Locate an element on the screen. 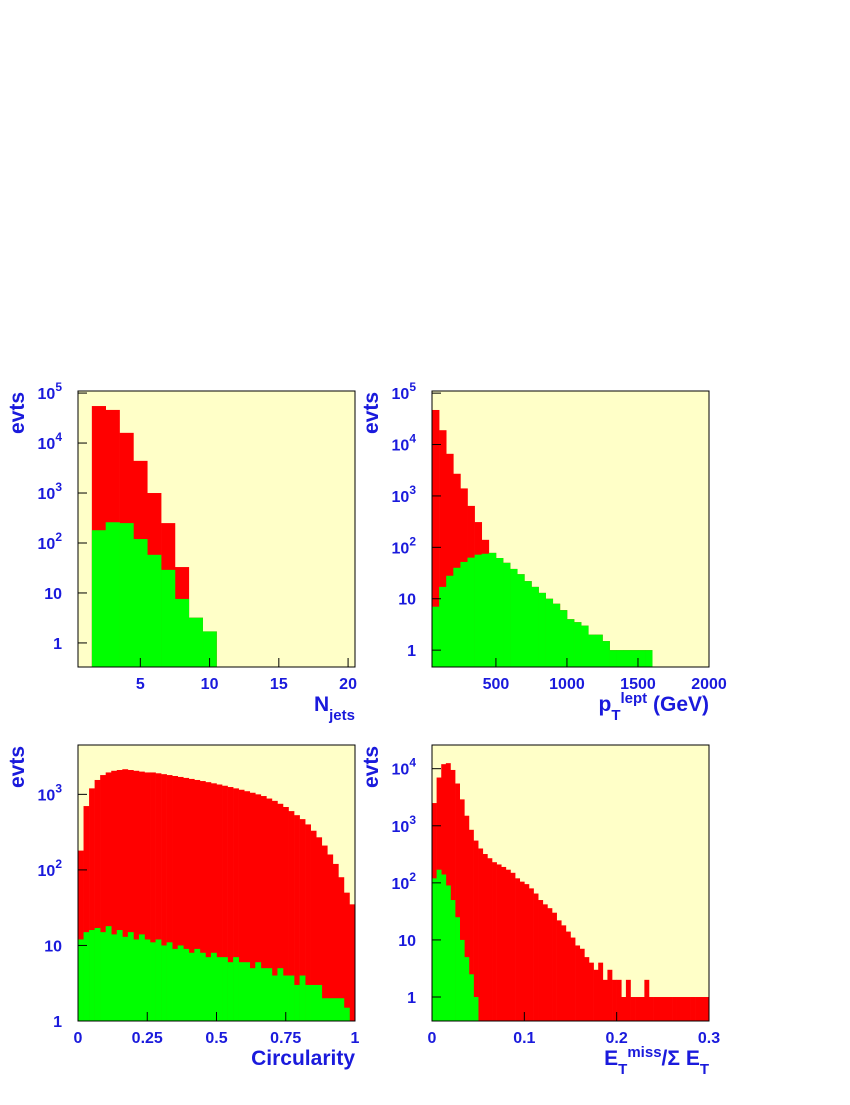  y-tick-label: 10⁴ is located at coordinates (404, 443).